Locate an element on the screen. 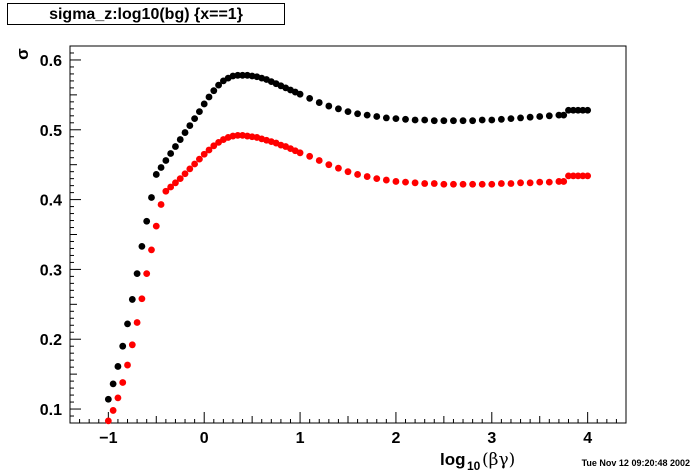  y-tick-label: 0.1 is located at coordinates (51, 410).